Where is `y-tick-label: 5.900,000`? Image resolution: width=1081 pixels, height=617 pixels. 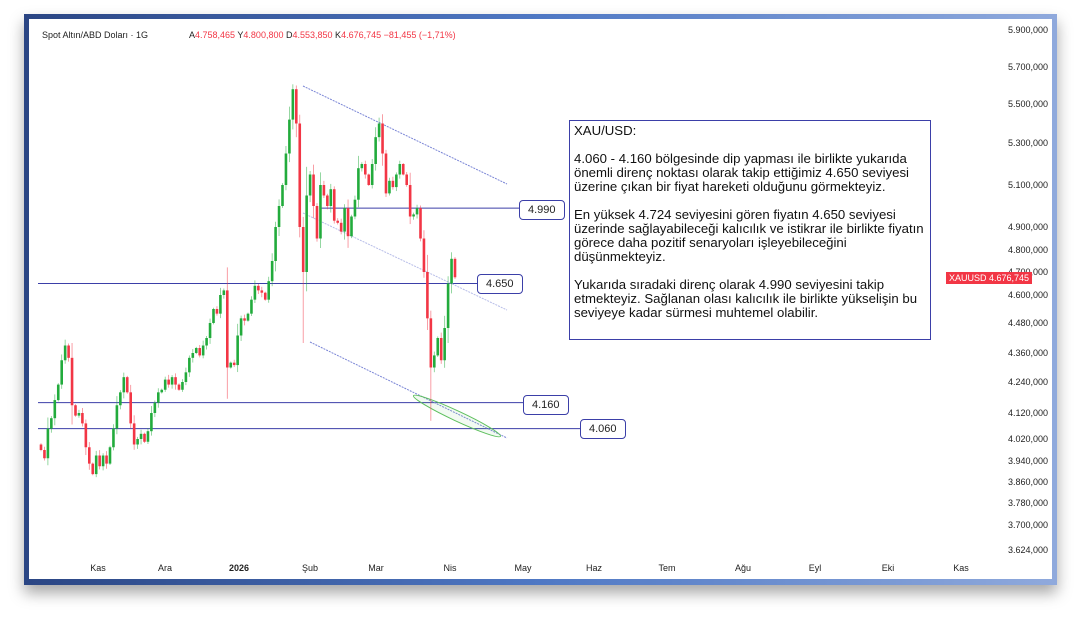
y-tick-label: 5.900,000 is located at coordinates (1027, 30).